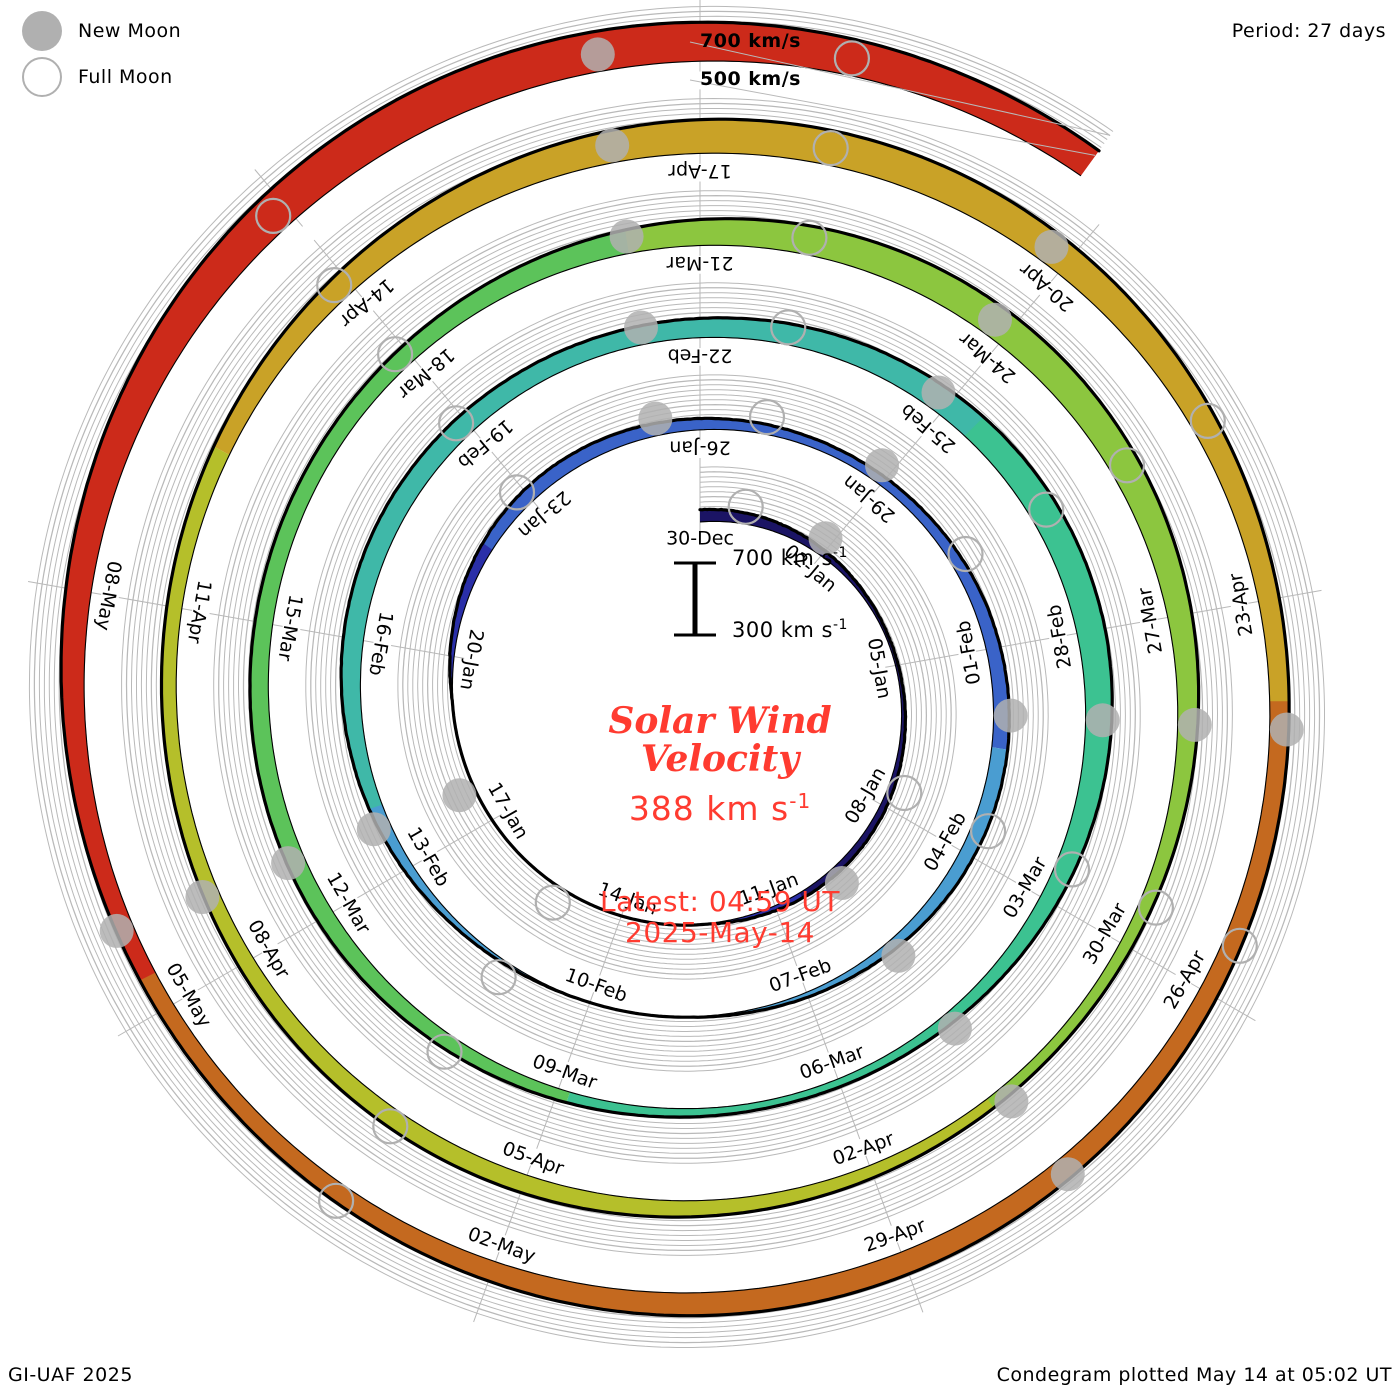 This screenshot has height=1400, width=1400. I want to click on scale-bar-bottom-label: 300 km s-1, so click(790, 629).